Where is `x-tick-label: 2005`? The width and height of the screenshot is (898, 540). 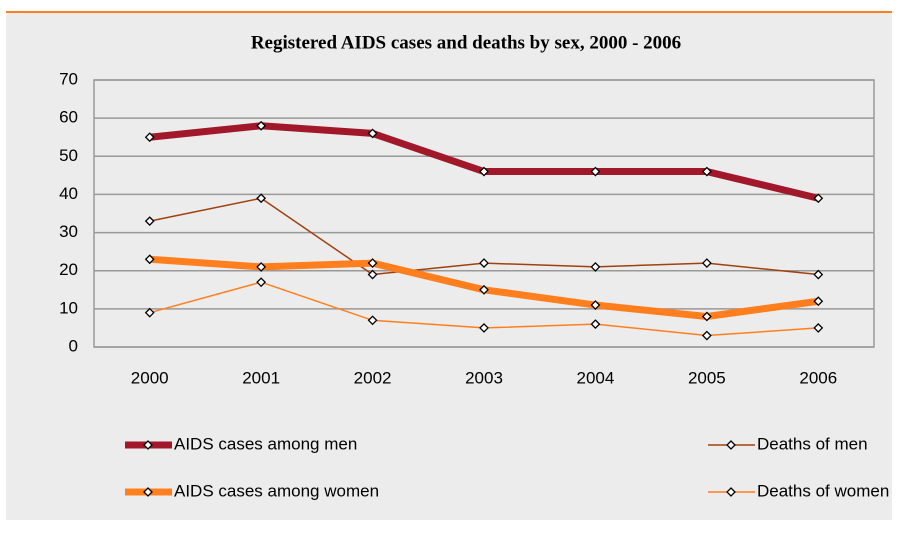
x-tick-label: 2005 is located at coordinates (707, 377).